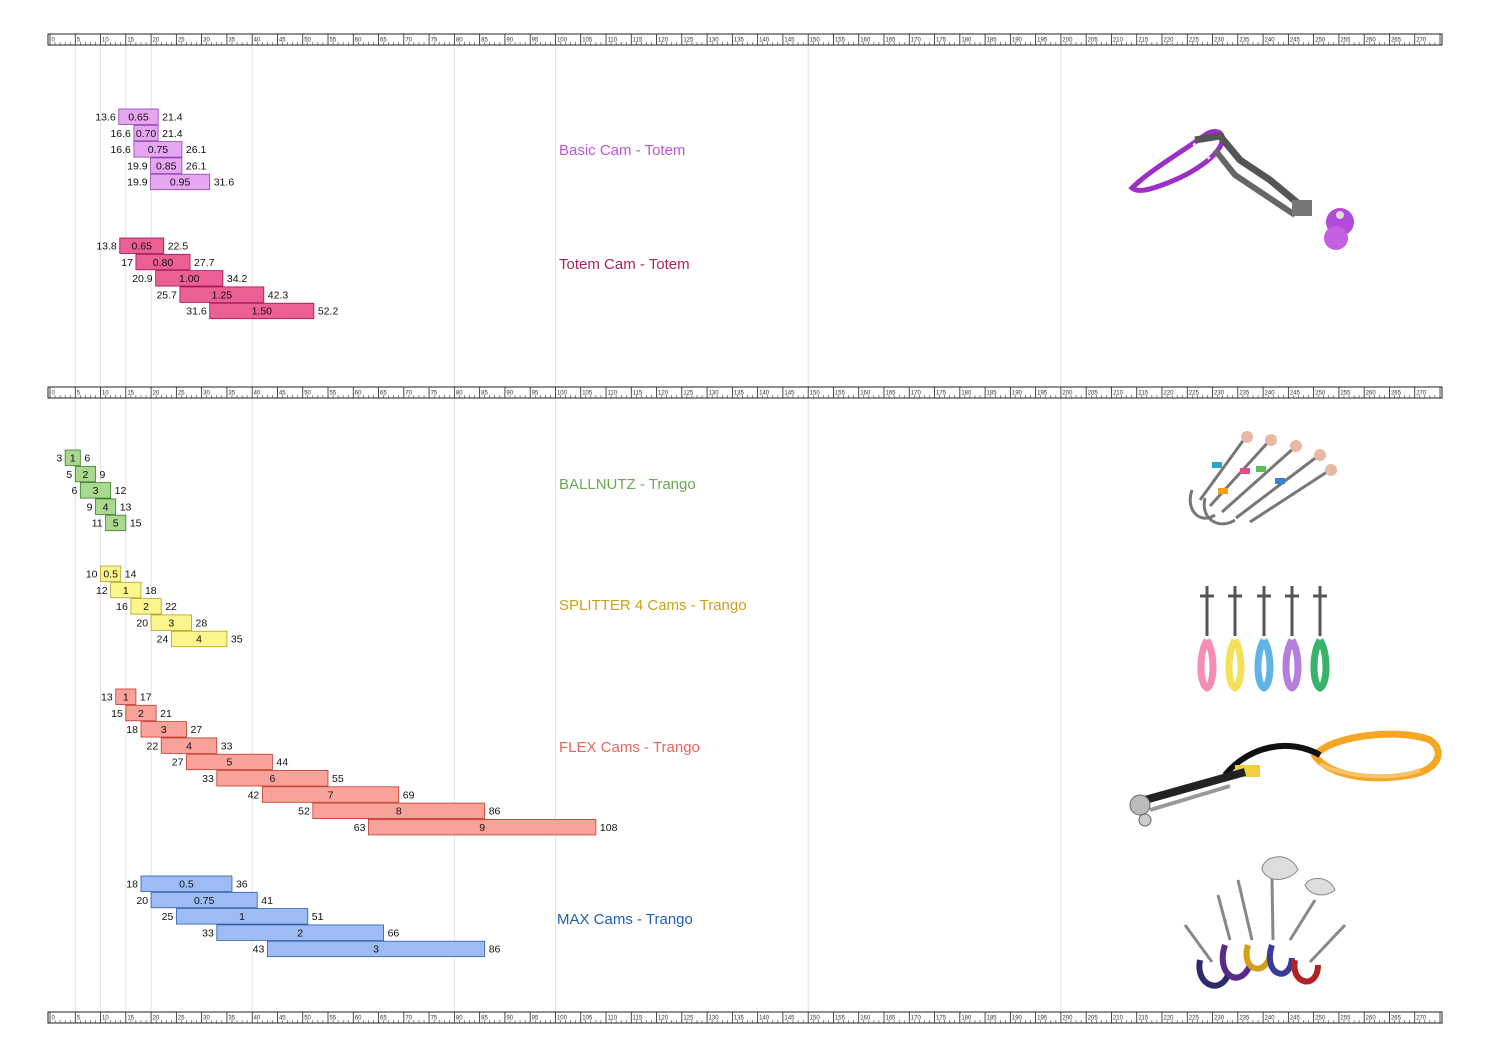  What do you see at coordinates (178, 247) in the screenshot?
I see `bar-max-label: 22.5` at bounding box center [178, 247].